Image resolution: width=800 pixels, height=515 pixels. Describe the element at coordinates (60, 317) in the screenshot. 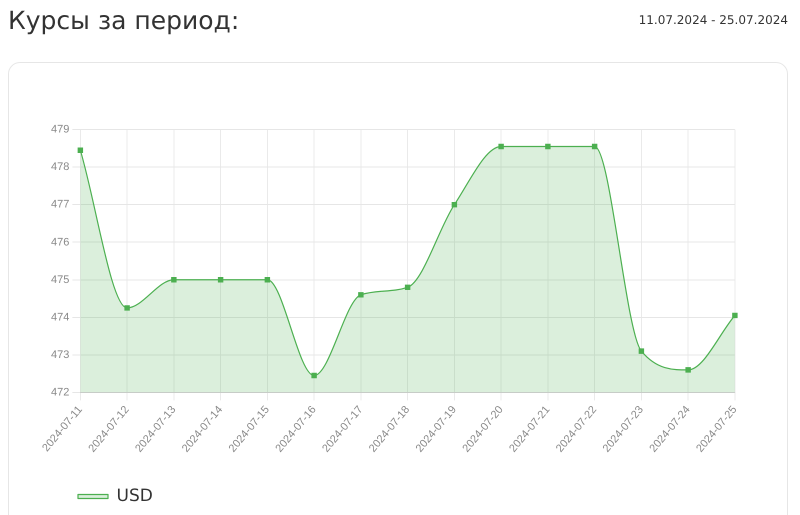

I see `y-tick-label: 474` at that location.